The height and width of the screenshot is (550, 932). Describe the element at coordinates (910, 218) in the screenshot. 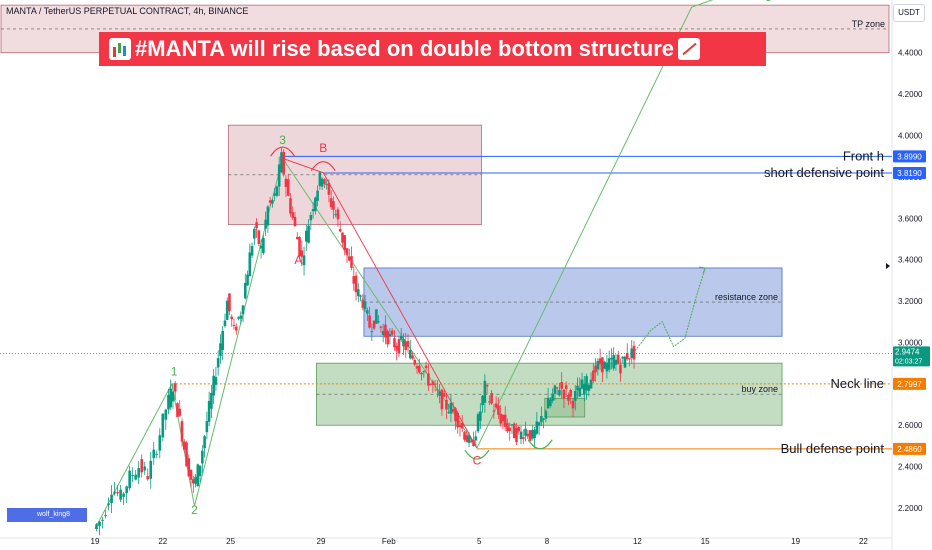

I see `y-tick-label: 3.6000` at that location.